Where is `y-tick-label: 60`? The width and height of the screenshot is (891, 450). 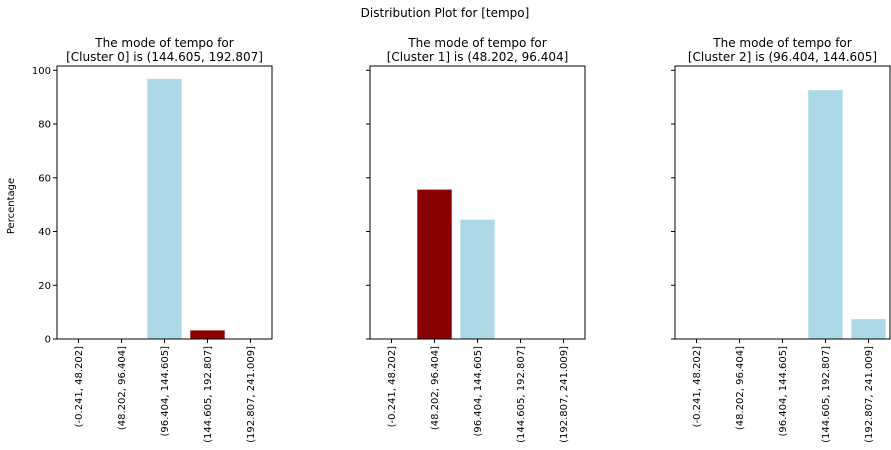
y-tick-label: 60 is located at coordinates (44, 178).